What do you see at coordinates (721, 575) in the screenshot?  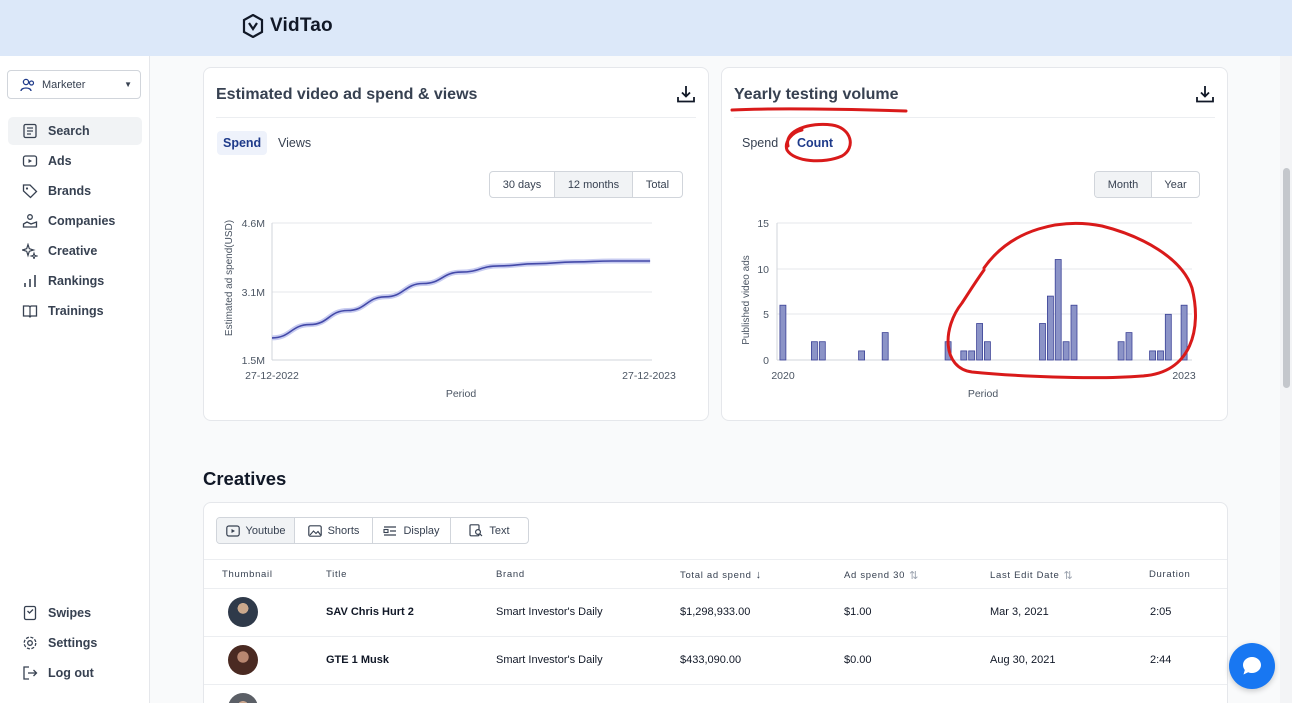 I see `col-total-ad-spend: Total ad spend ↓` at bounding box center [721, 575].